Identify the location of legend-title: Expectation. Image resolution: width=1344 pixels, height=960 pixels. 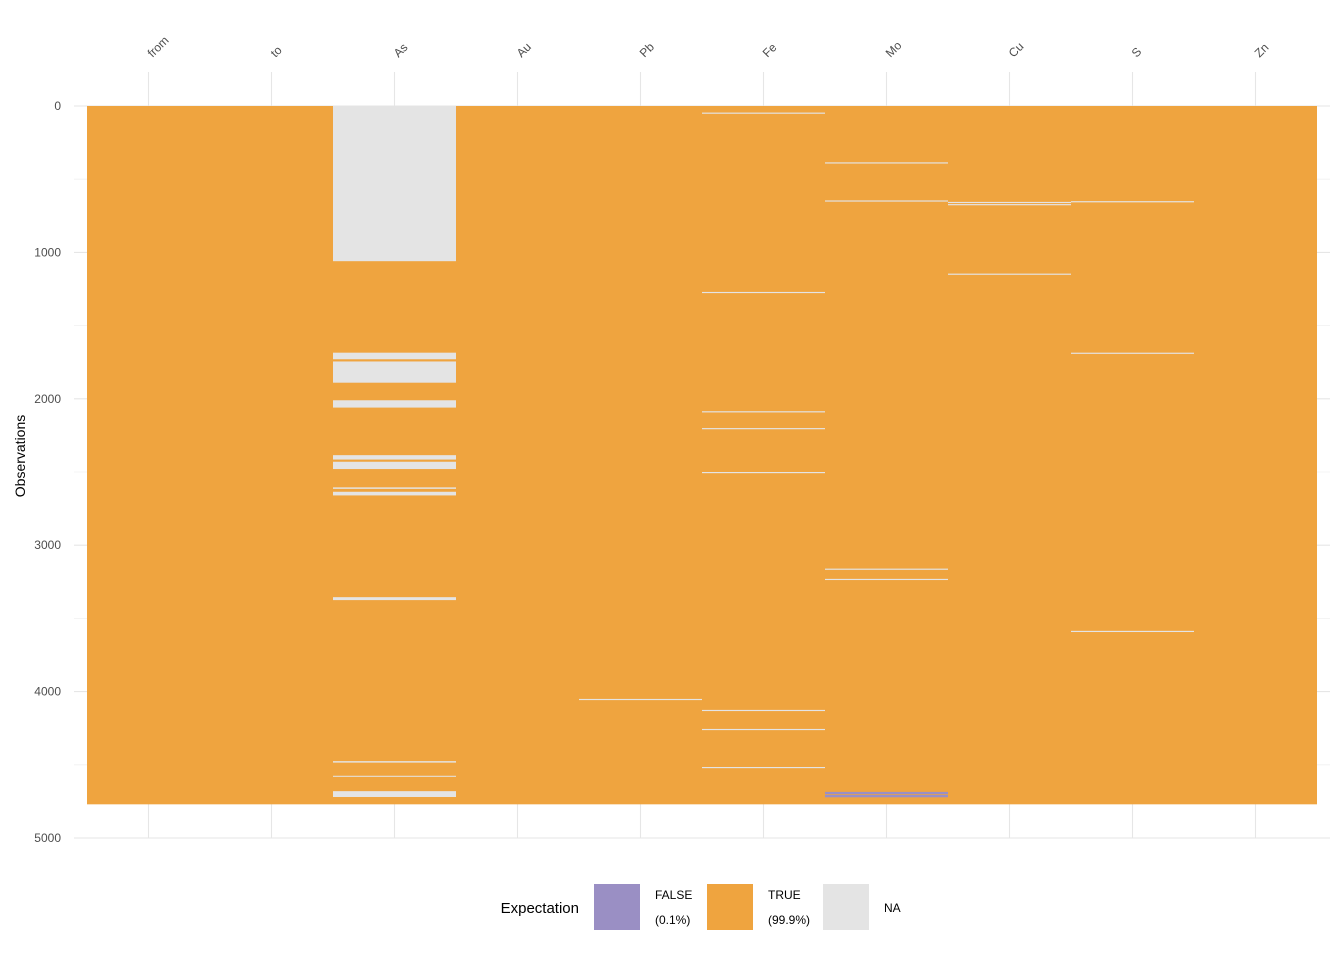
(540, 908).